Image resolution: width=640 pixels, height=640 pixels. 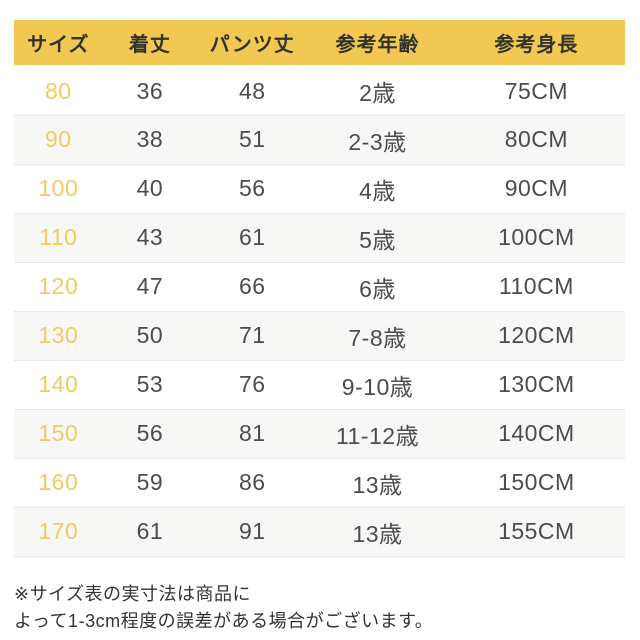 What do you see at coordinates (252, 188) in the screenshot?
I see `cell-pants-length: 56` at bounding box center [252, 188].